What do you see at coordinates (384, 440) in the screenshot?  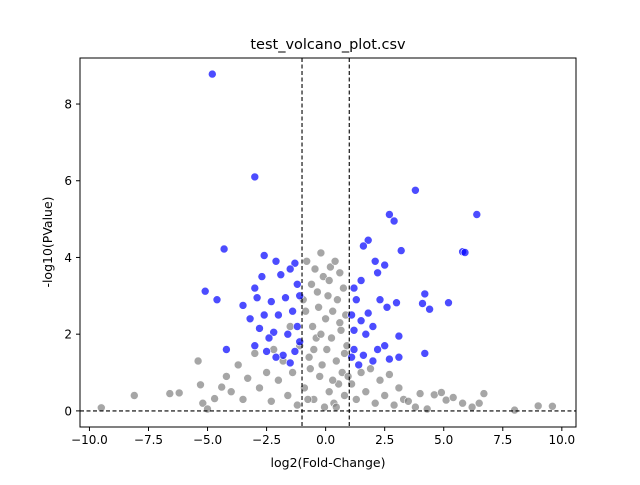 I see `x-tick-label: 2.5` at bounding box center [384, 440].